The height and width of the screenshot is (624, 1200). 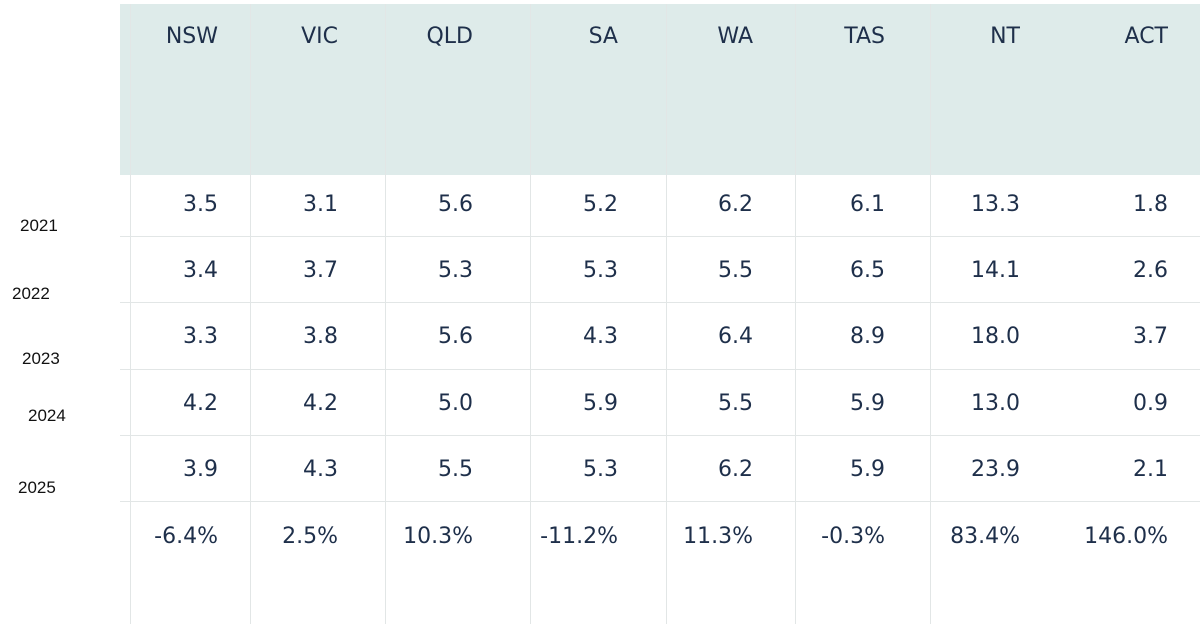 What do you see at coordinates (735, 36) in the screenshot?
I see `column-header-wa: WA` at bounding box center [735, 36].